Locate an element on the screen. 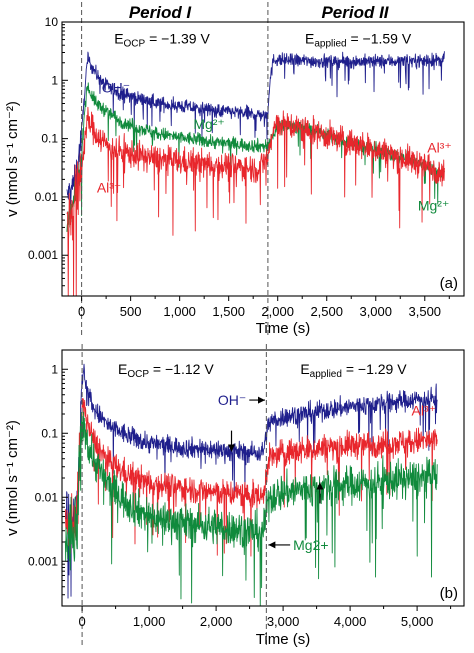 This screenshot has height=653, width=474. potential-annotation: EOCP = −1.12 V is located at coordinates (166, 370).